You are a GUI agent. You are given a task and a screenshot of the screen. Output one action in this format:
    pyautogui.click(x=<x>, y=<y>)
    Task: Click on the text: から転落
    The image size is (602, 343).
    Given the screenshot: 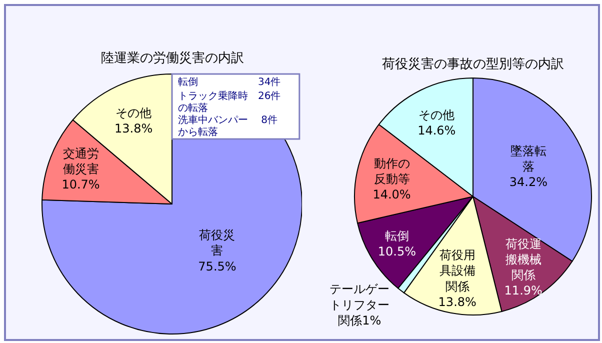 What is the action you would take?
    pyautogui.click(x=198, y=132)
    